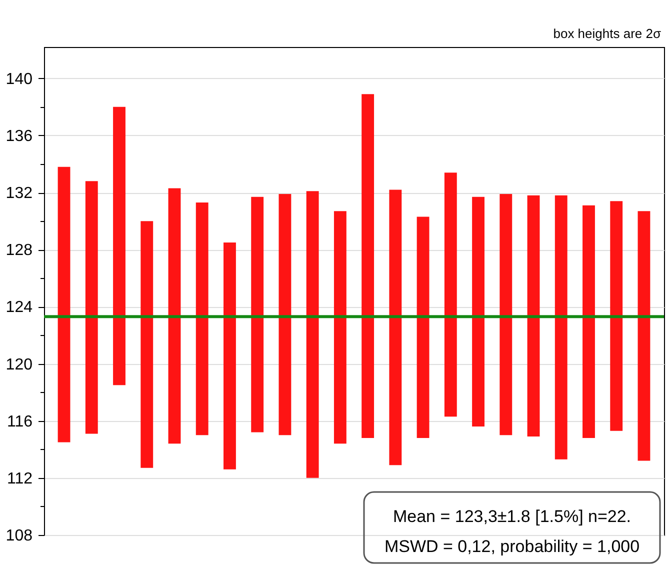 This screenshot has height=571, width=670. What do you see at coordinates (19, 251) in the screenshot?
I see `y-tick-label: 128` at bounding box center [19, 251].